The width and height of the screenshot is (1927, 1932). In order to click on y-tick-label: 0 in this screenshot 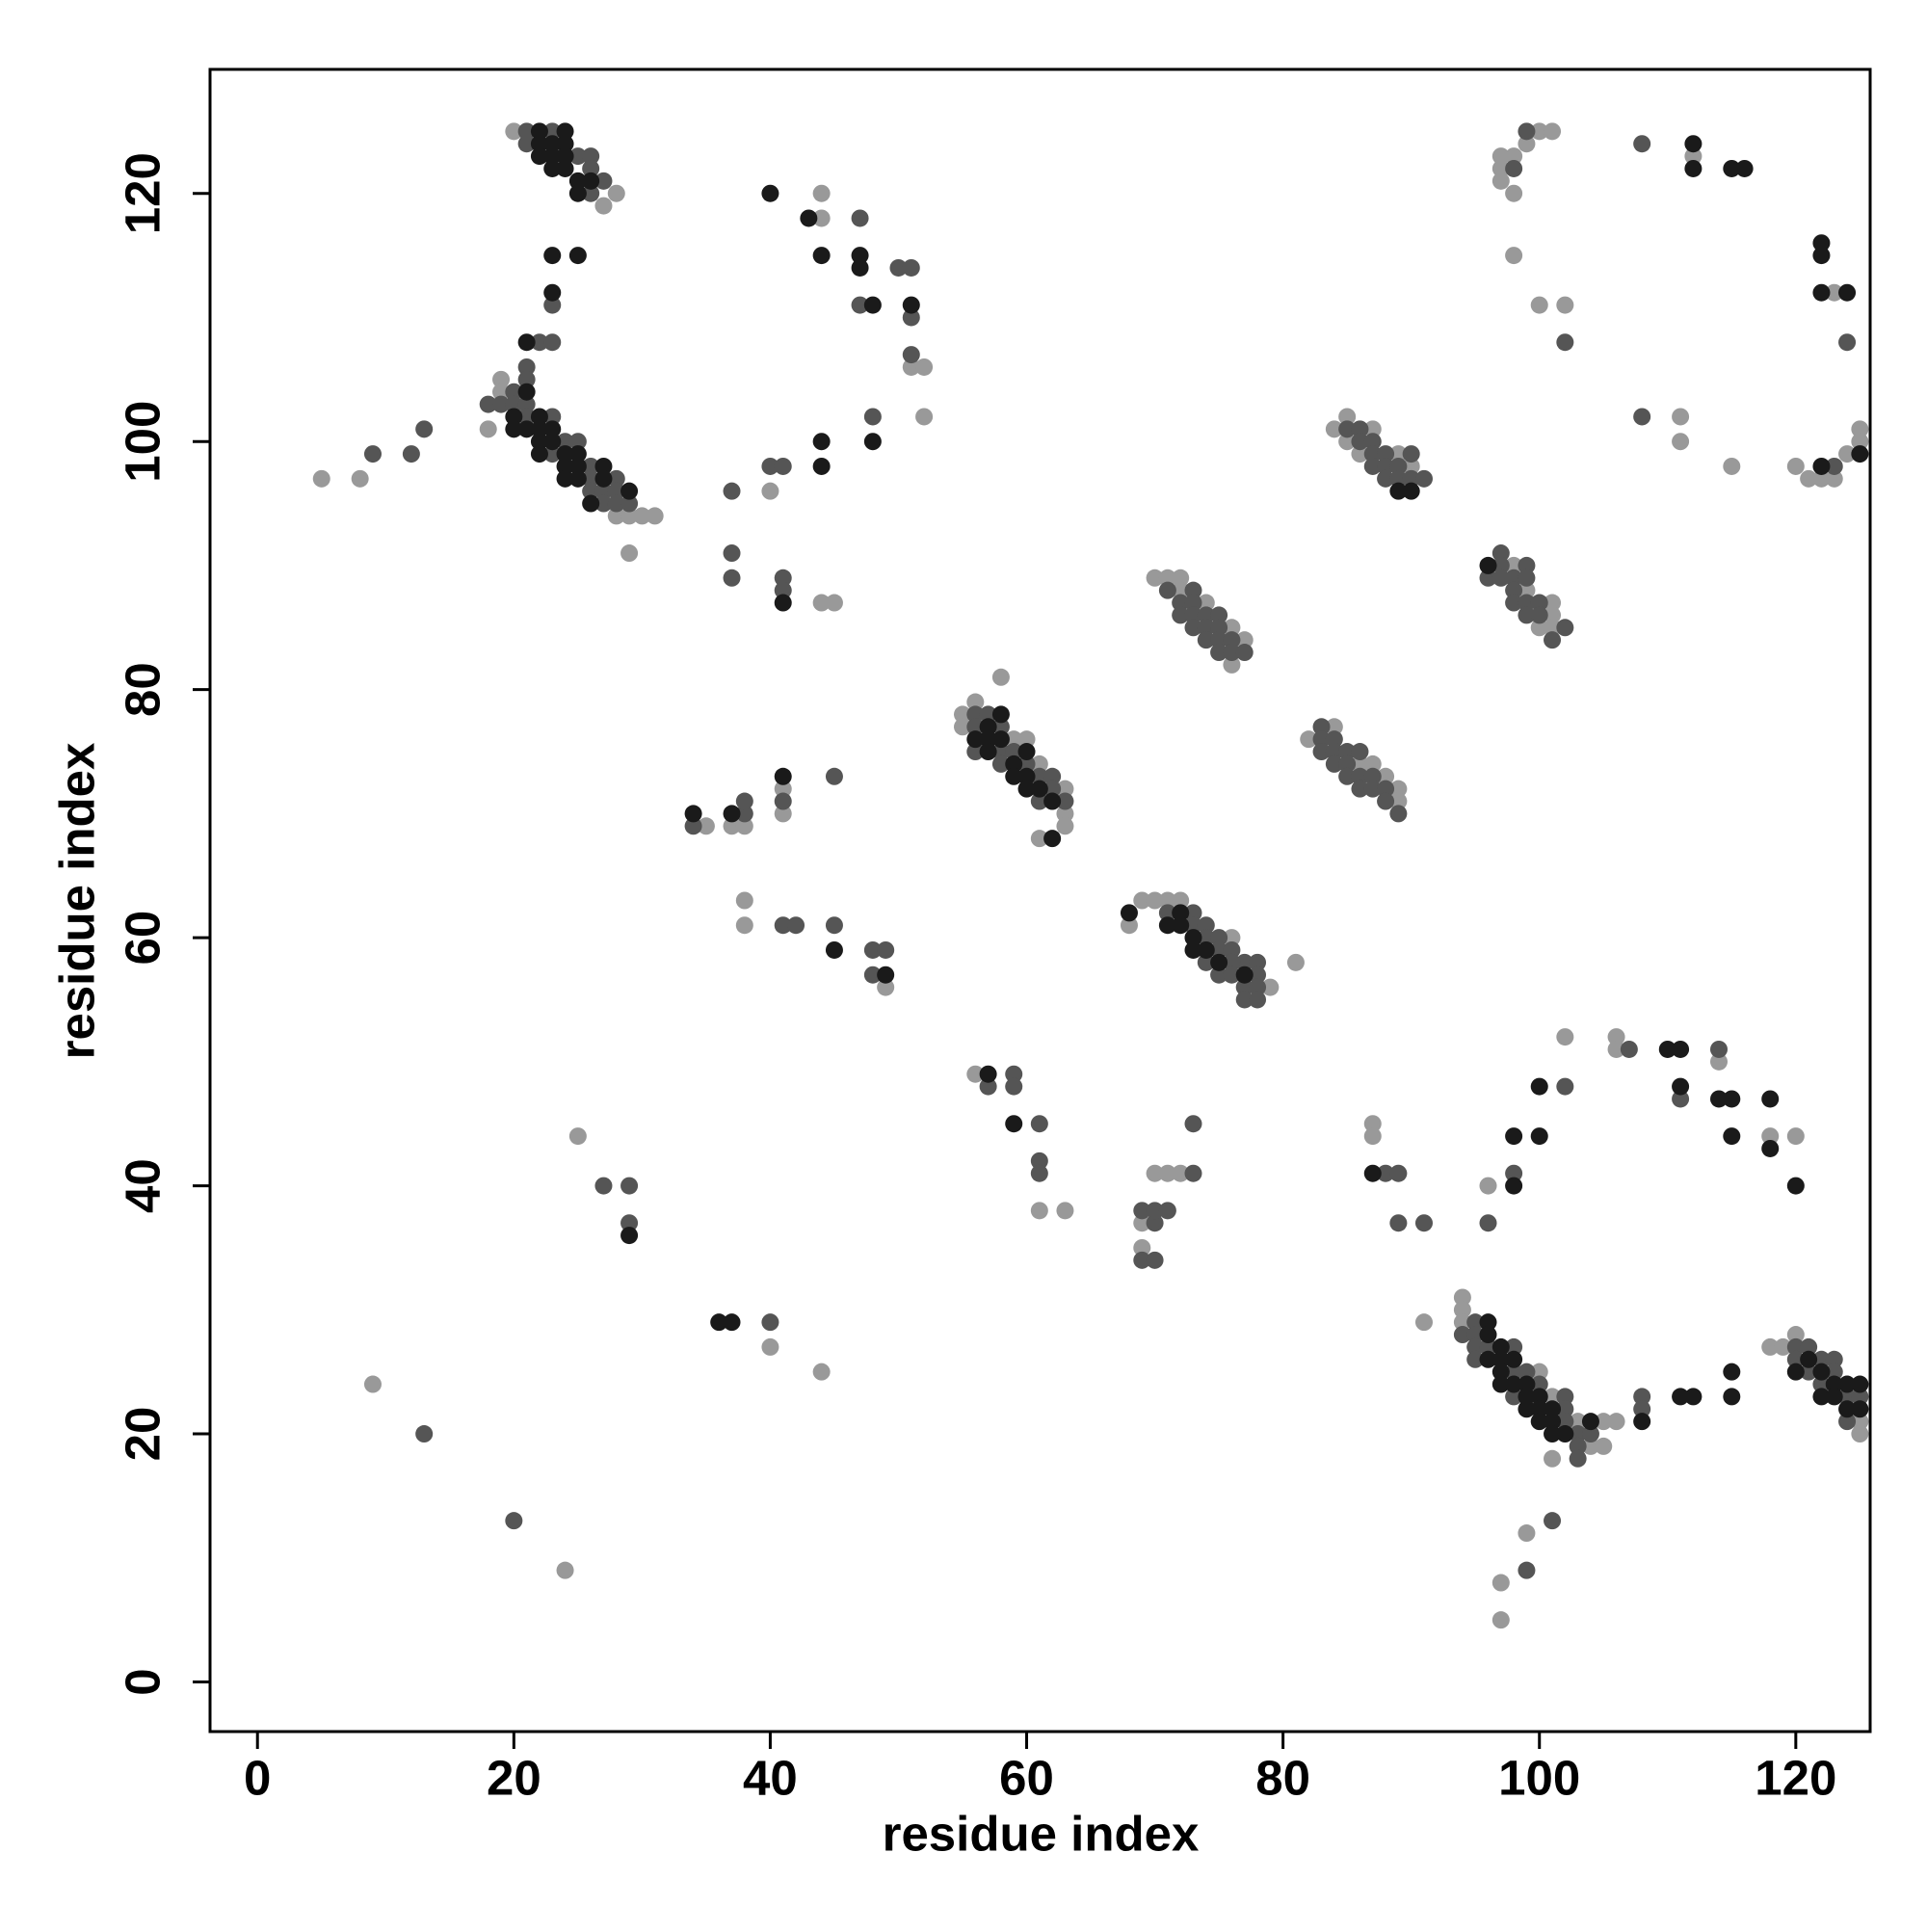, I will do `click(142, 1681)`.